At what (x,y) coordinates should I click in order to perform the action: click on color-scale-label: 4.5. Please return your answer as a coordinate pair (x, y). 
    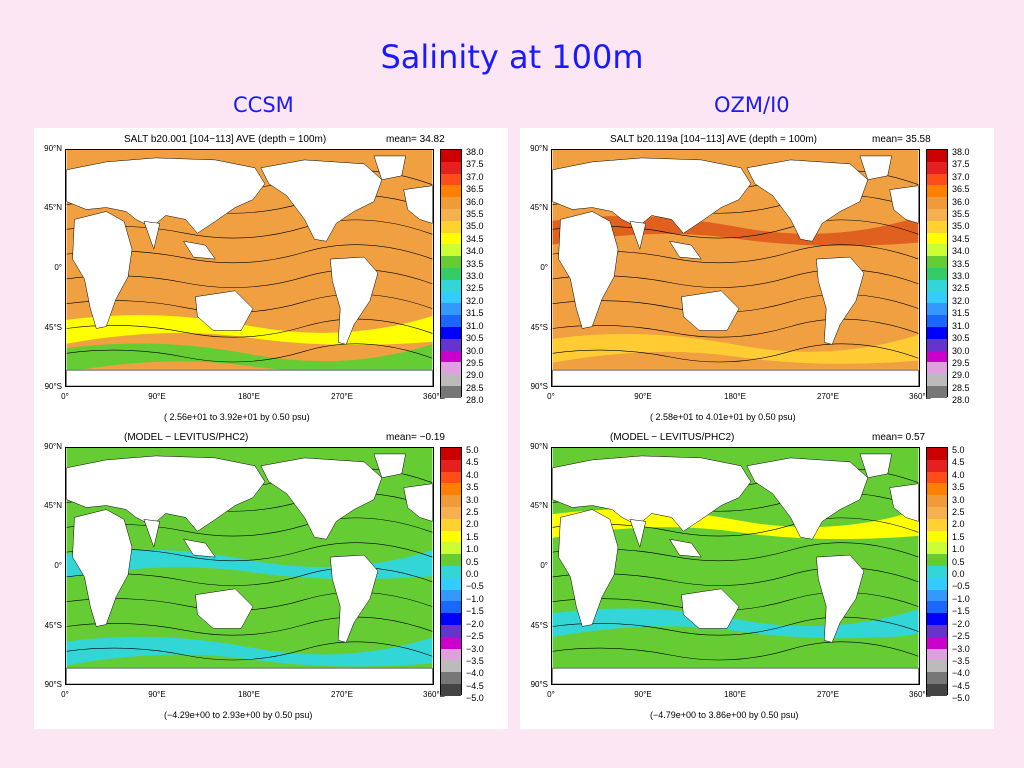
    Looking at the image, I should click on (472, 462).